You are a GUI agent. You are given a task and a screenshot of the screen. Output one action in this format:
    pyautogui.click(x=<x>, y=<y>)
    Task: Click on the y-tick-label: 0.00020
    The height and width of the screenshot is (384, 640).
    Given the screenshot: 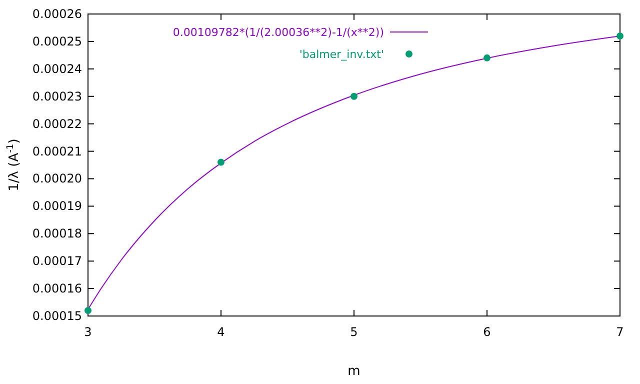 What is the action you would take?
    pyautogui.click(x=57, y=179)
    